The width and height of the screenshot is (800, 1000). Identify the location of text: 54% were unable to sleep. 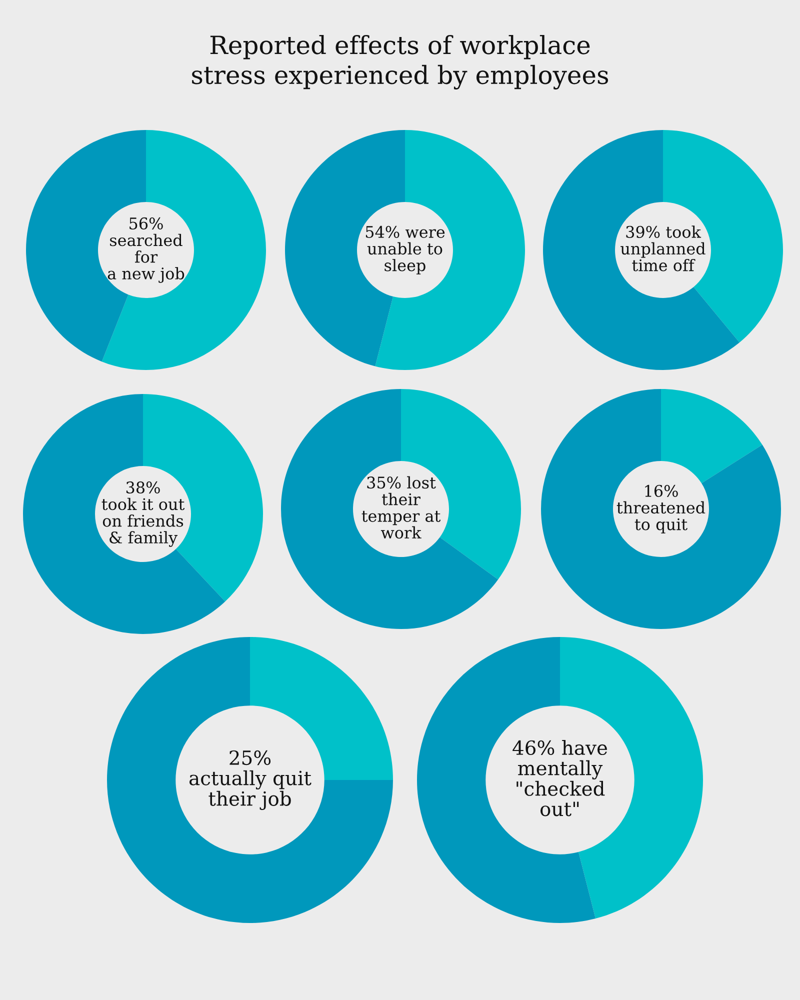
(405, 250).